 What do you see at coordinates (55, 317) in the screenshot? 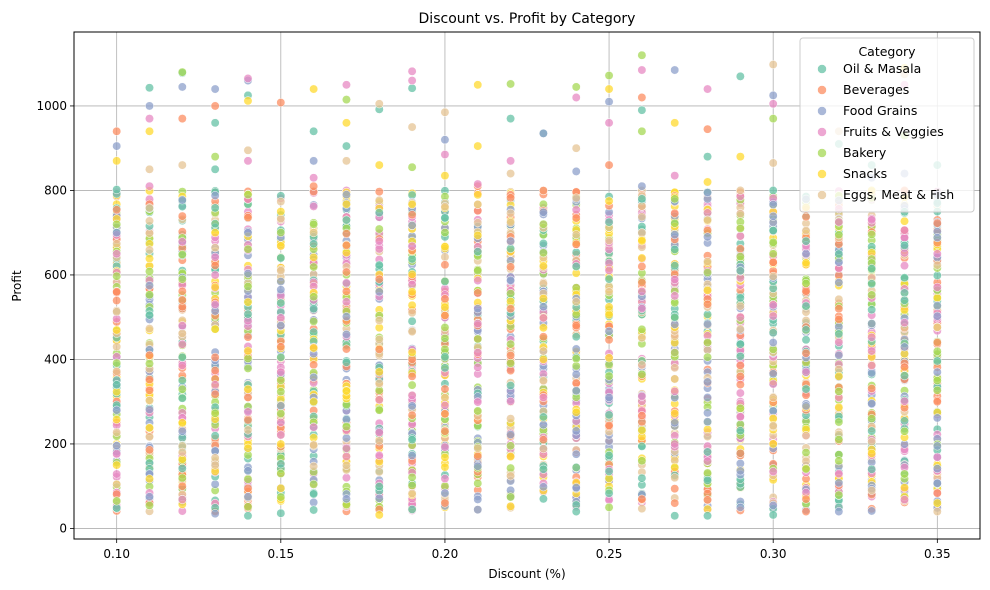
I see `y-axis: 0 200 400 600 800 1000` at bounding box center [55, 317].